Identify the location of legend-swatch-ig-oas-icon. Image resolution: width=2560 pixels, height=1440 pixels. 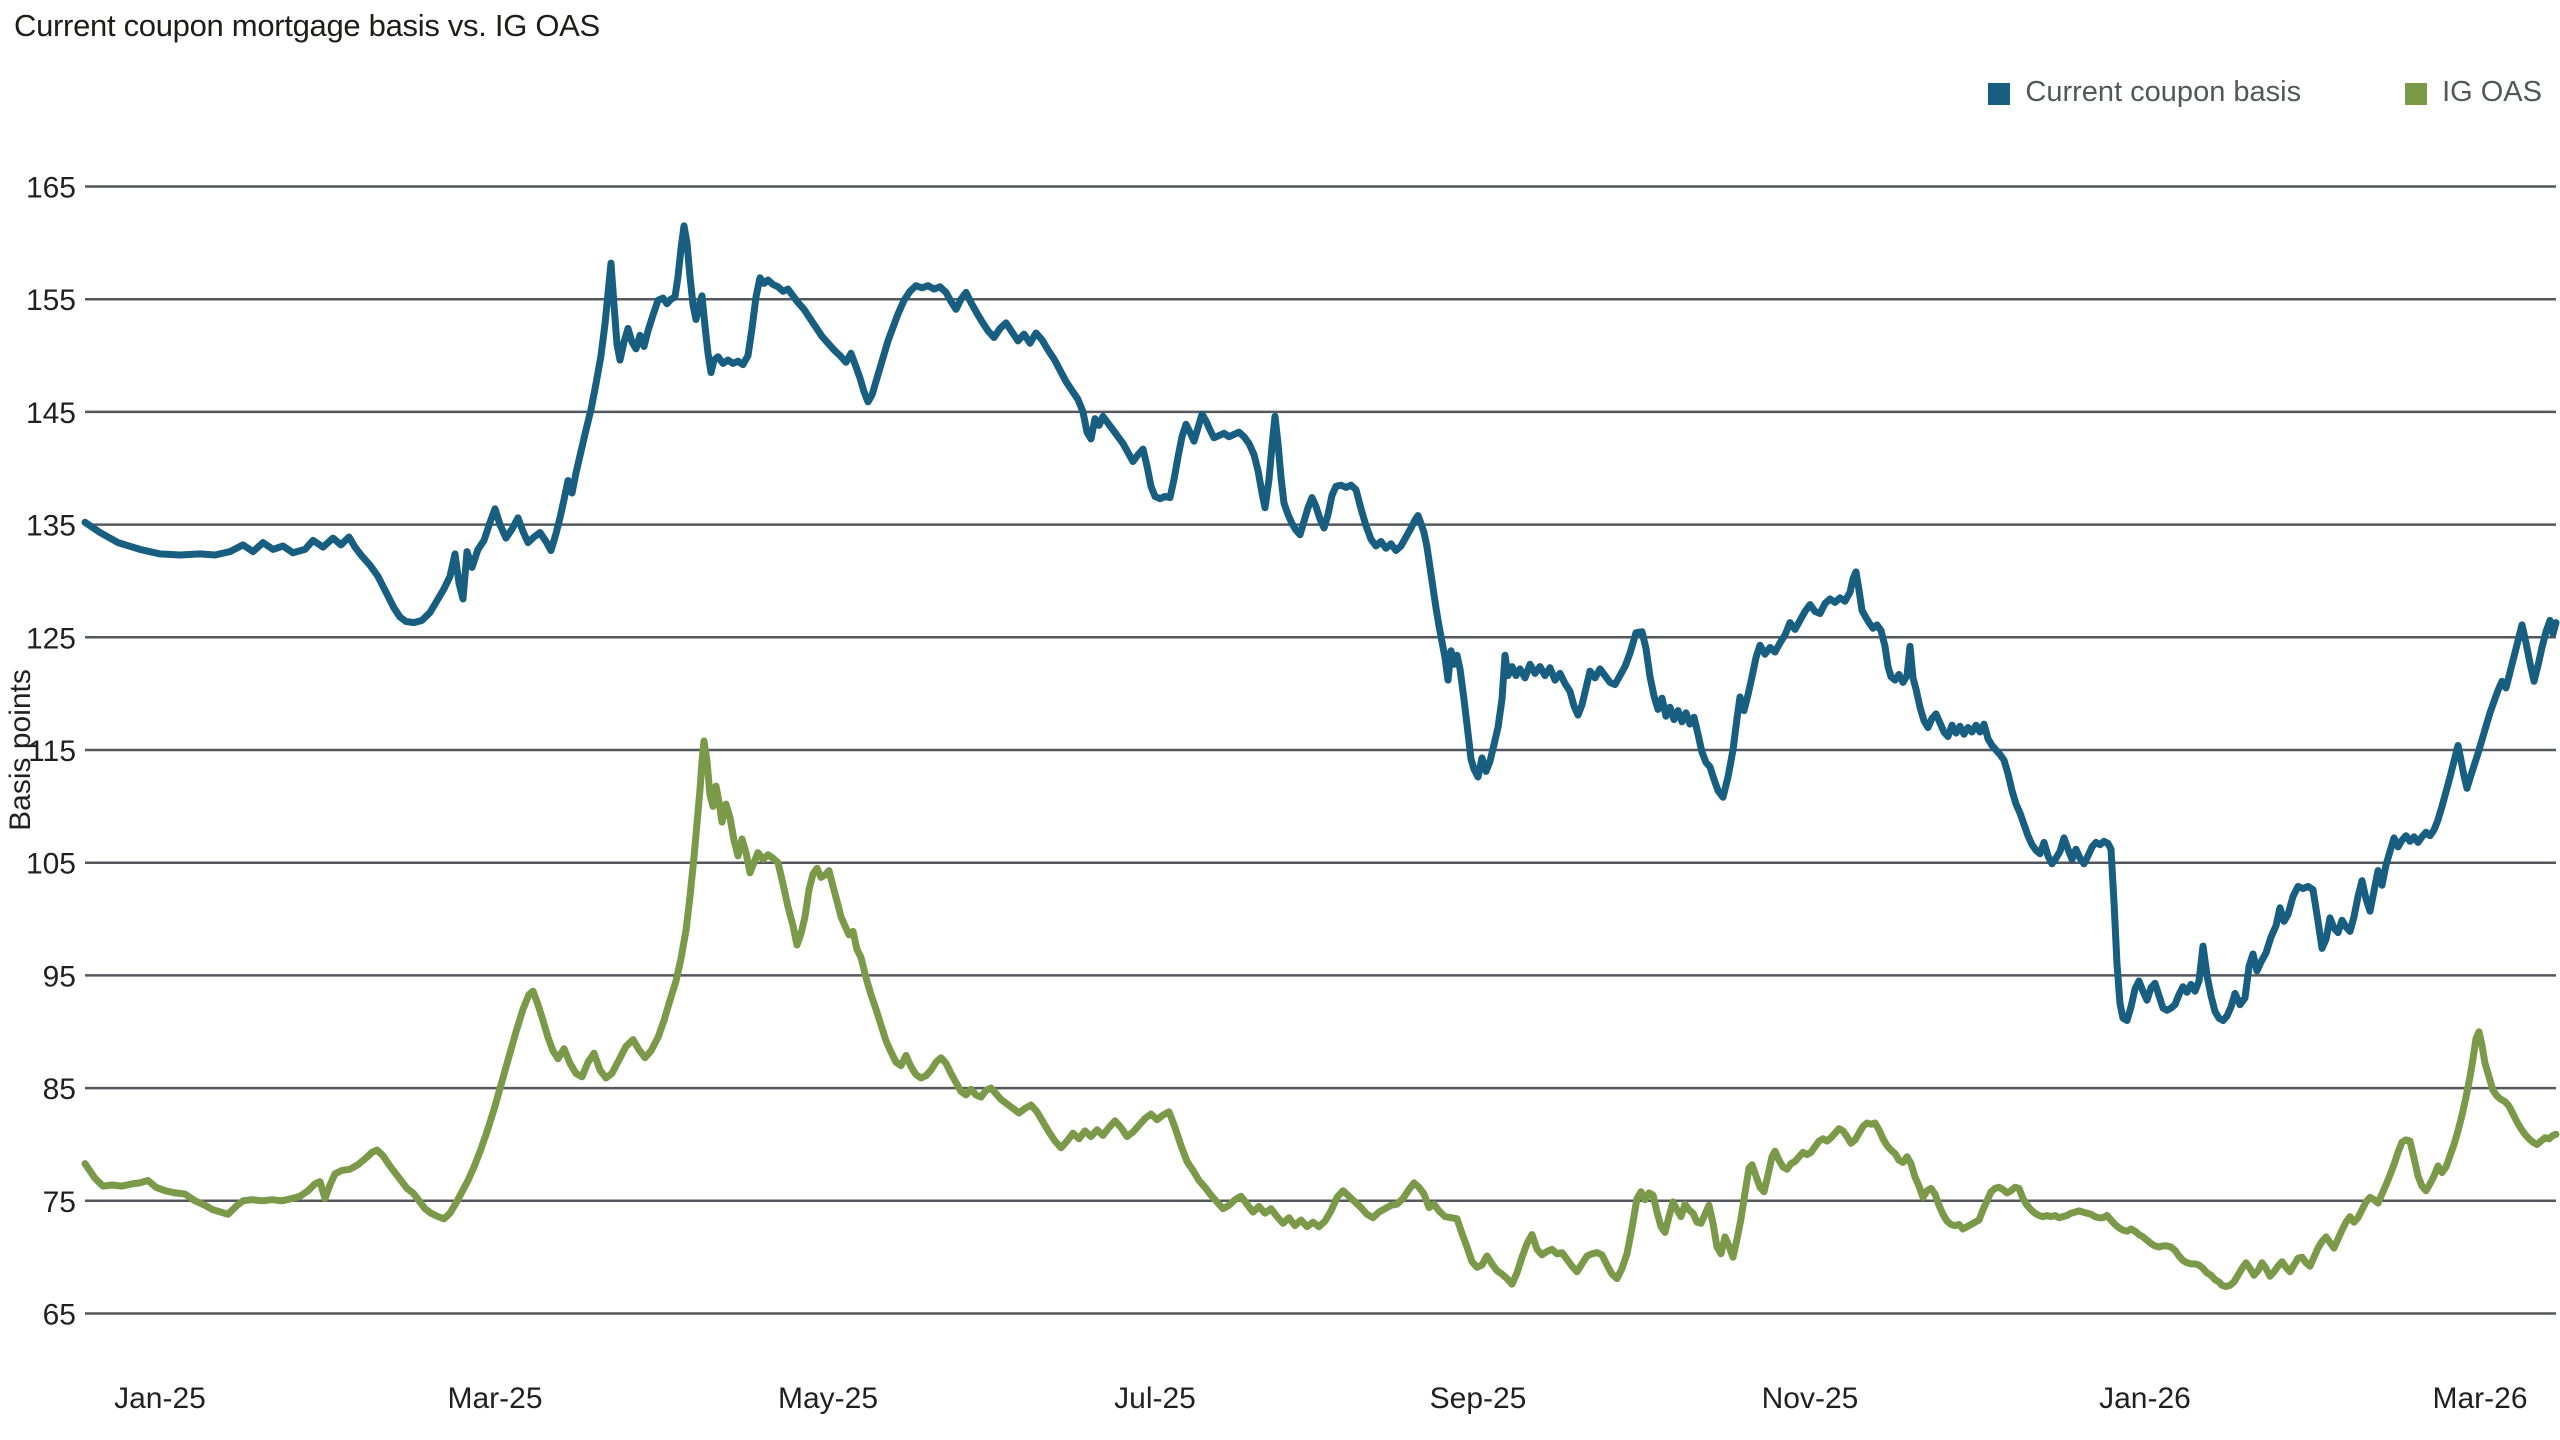
(2416, 93).